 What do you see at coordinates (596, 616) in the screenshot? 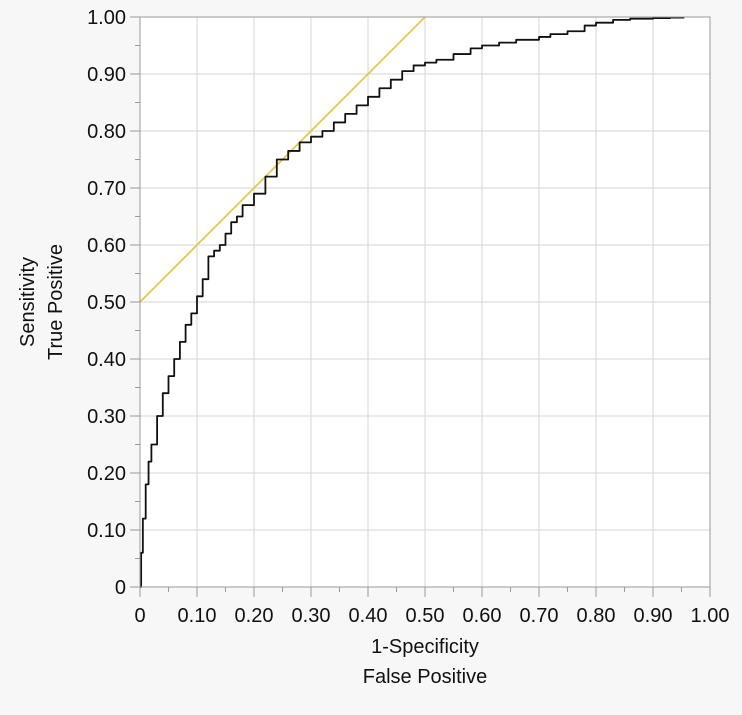
I see `x-tick-label: 0.80` at bounding box center [596, 616].